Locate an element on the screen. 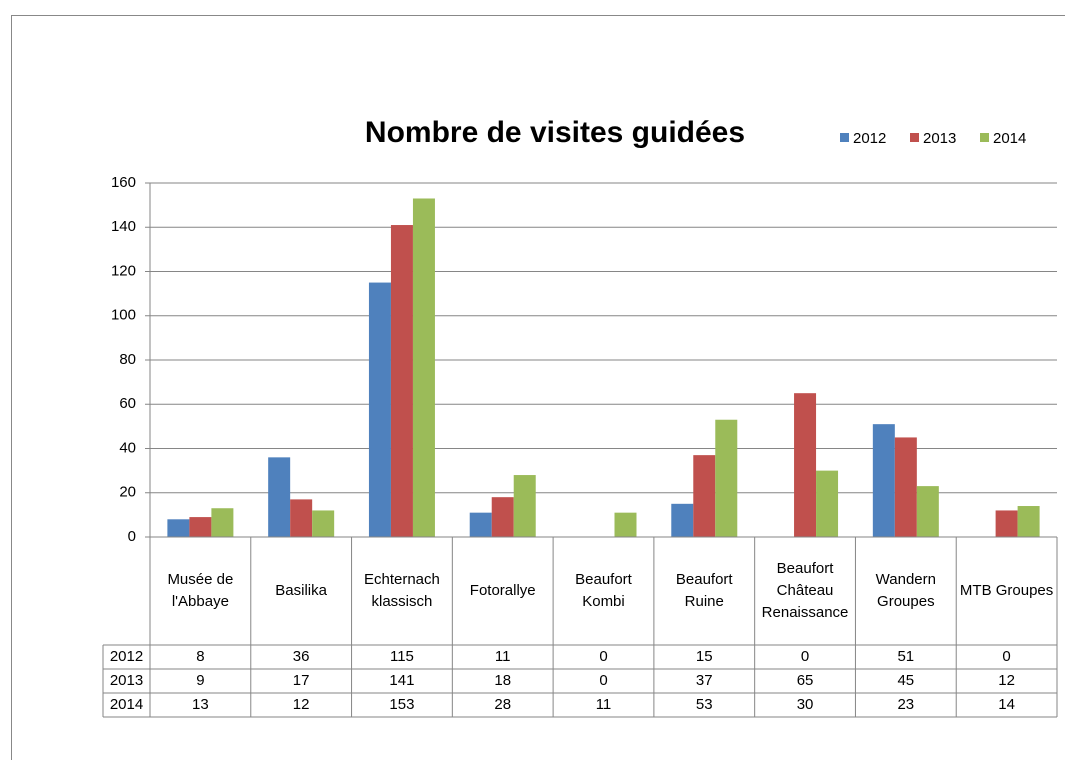  table-value: 14 is located at coordinates (1006, 704).